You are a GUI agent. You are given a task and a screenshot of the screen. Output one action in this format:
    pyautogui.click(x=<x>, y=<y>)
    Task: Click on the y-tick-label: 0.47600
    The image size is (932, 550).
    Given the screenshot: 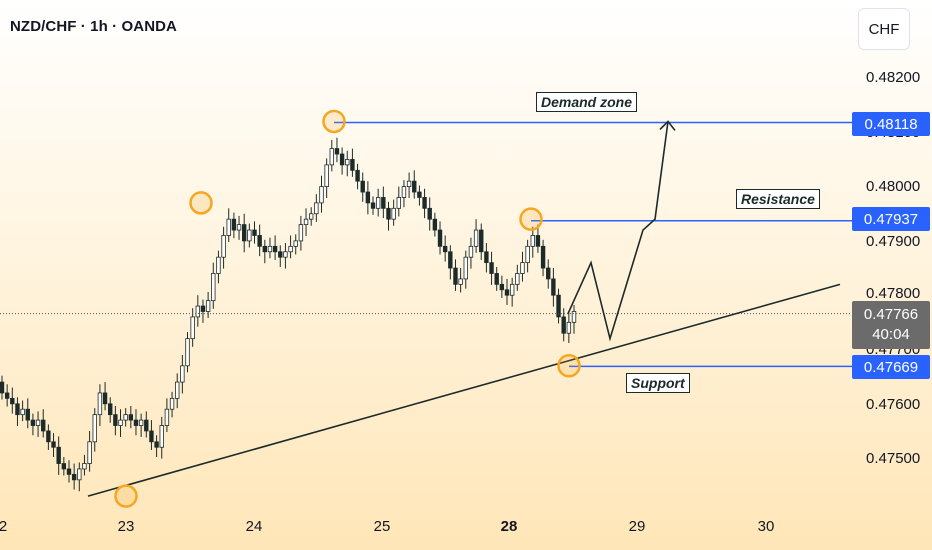 What is the action you would take?
    pyautogui.click(x=893, y=404)
    